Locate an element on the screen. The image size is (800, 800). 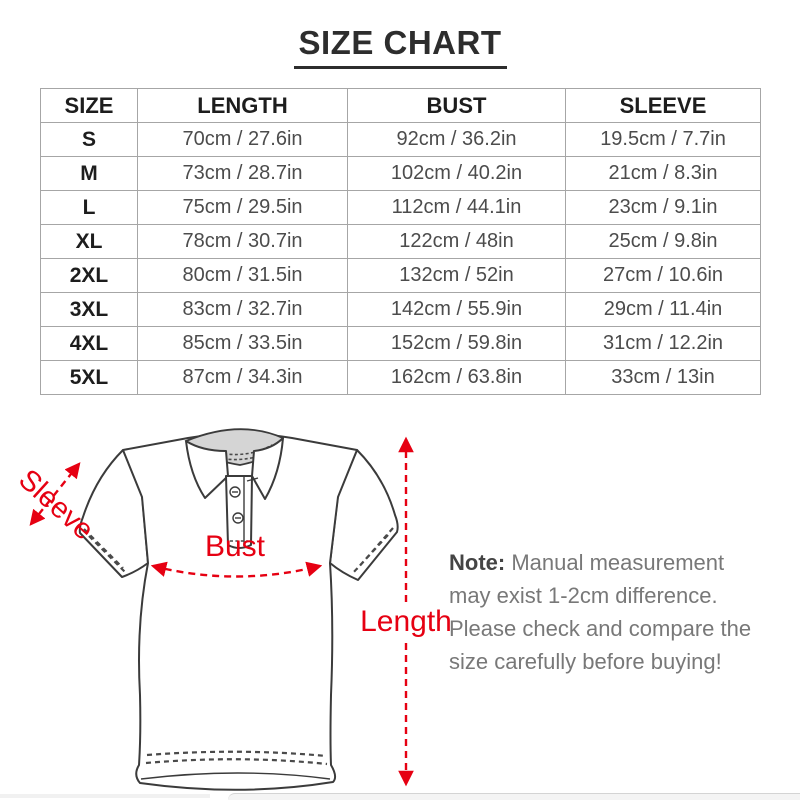
page-title-wrap: SIZE CHART is located at coordinates (400, 47).